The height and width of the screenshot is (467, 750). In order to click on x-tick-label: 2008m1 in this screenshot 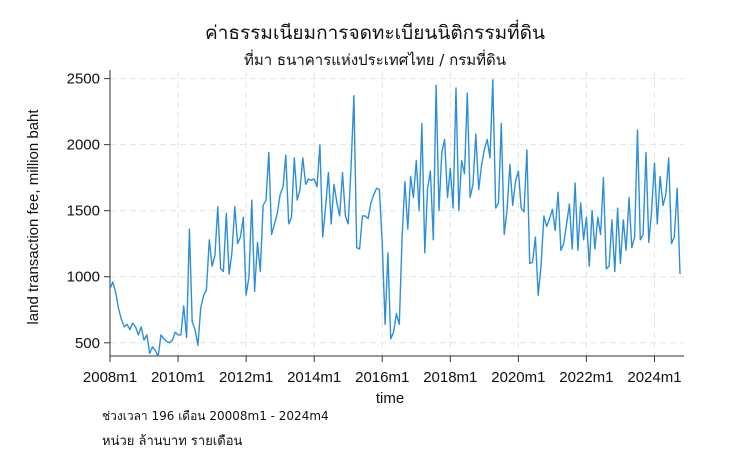, I will do `click(110, 377)`.